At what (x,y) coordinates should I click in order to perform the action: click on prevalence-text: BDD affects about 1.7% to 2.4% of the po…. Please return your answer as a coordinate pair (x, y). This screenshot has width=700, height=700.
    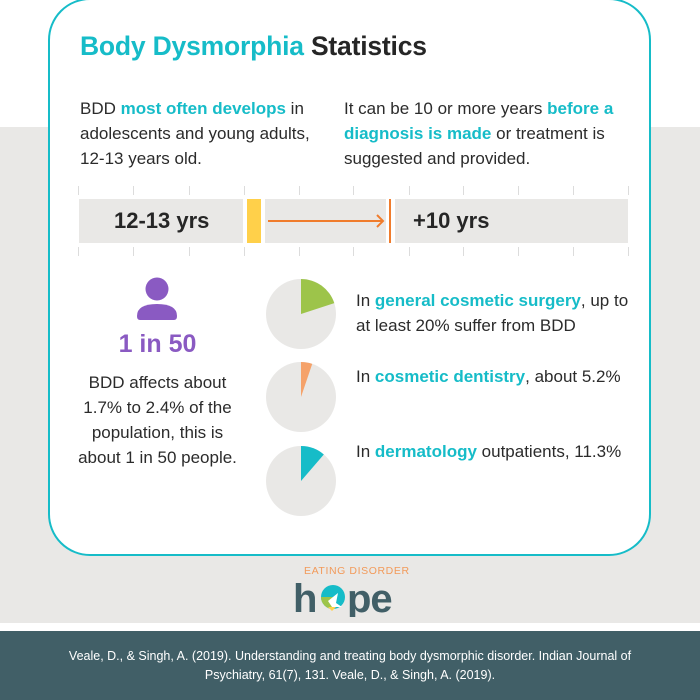
    Looking at the image, I should click on (157, 420).